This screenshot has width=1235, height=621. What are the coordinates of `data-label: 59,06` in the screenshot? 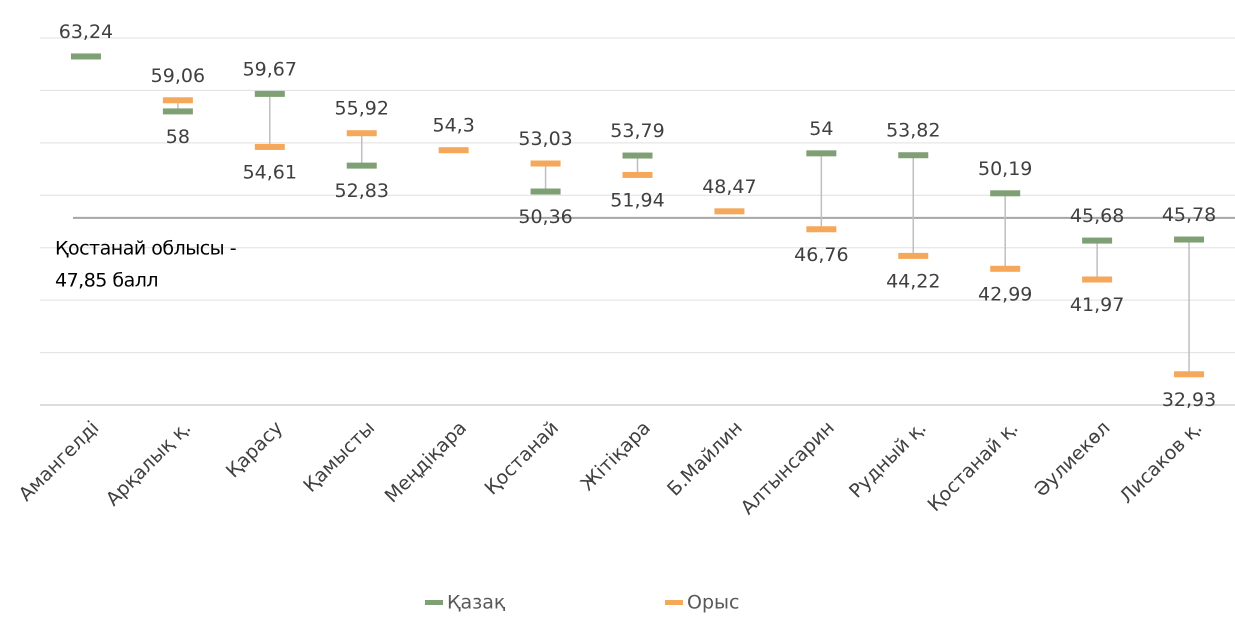 It's located at (178, 76).